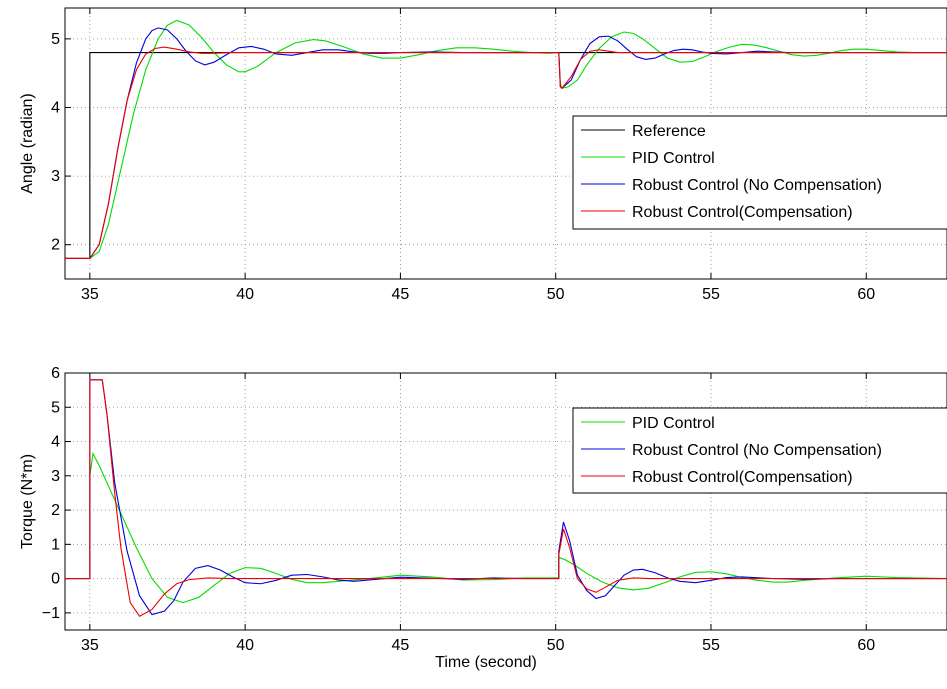 The width and height of the screenshot is (947, 689). What do you see at coordinates (55, 579) in the screenshot?
I see `y-tick-label: 0` at bounding box center [55, 579].